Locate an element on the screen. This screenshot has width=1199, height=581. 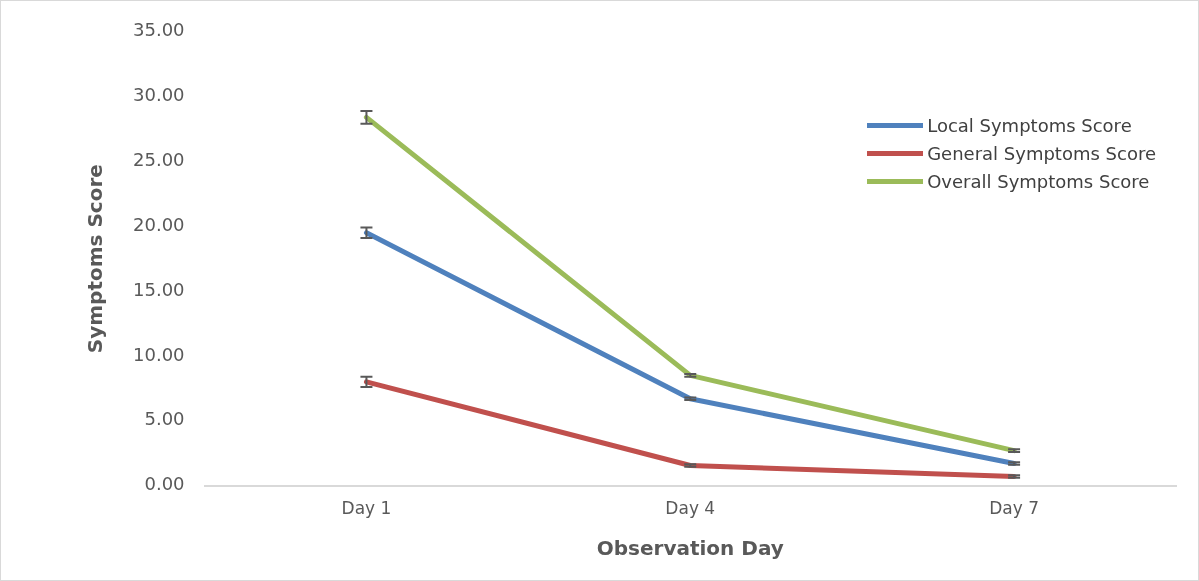
legend-label: Overall Symptoms Score is located at coordinates (1038, 182).